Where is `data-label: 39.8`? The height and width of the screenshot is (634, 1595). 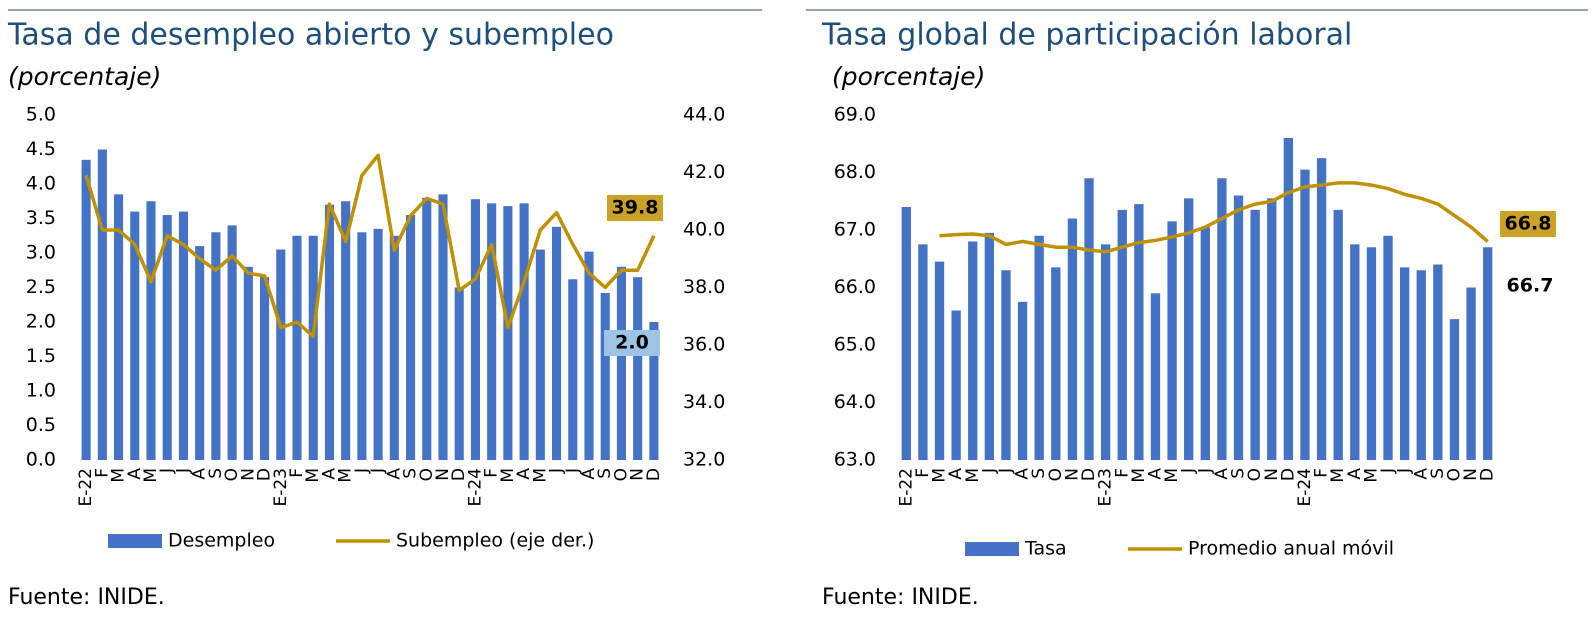
data-label: 39.8 is located at coordinates (635, 208).